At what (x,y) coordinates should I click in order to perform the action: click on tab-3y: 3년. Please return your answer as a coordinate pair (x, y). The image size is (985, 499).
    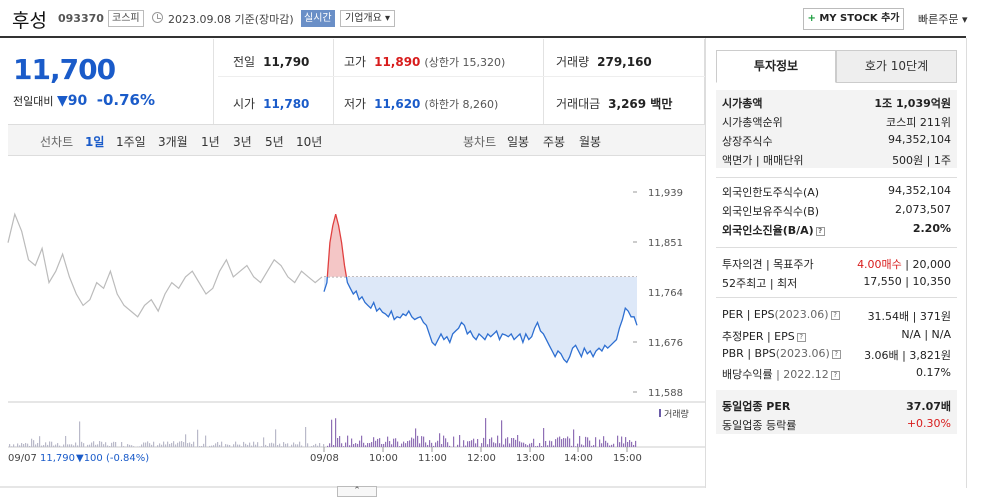
    Looking at the image, I should click on (242, 142).